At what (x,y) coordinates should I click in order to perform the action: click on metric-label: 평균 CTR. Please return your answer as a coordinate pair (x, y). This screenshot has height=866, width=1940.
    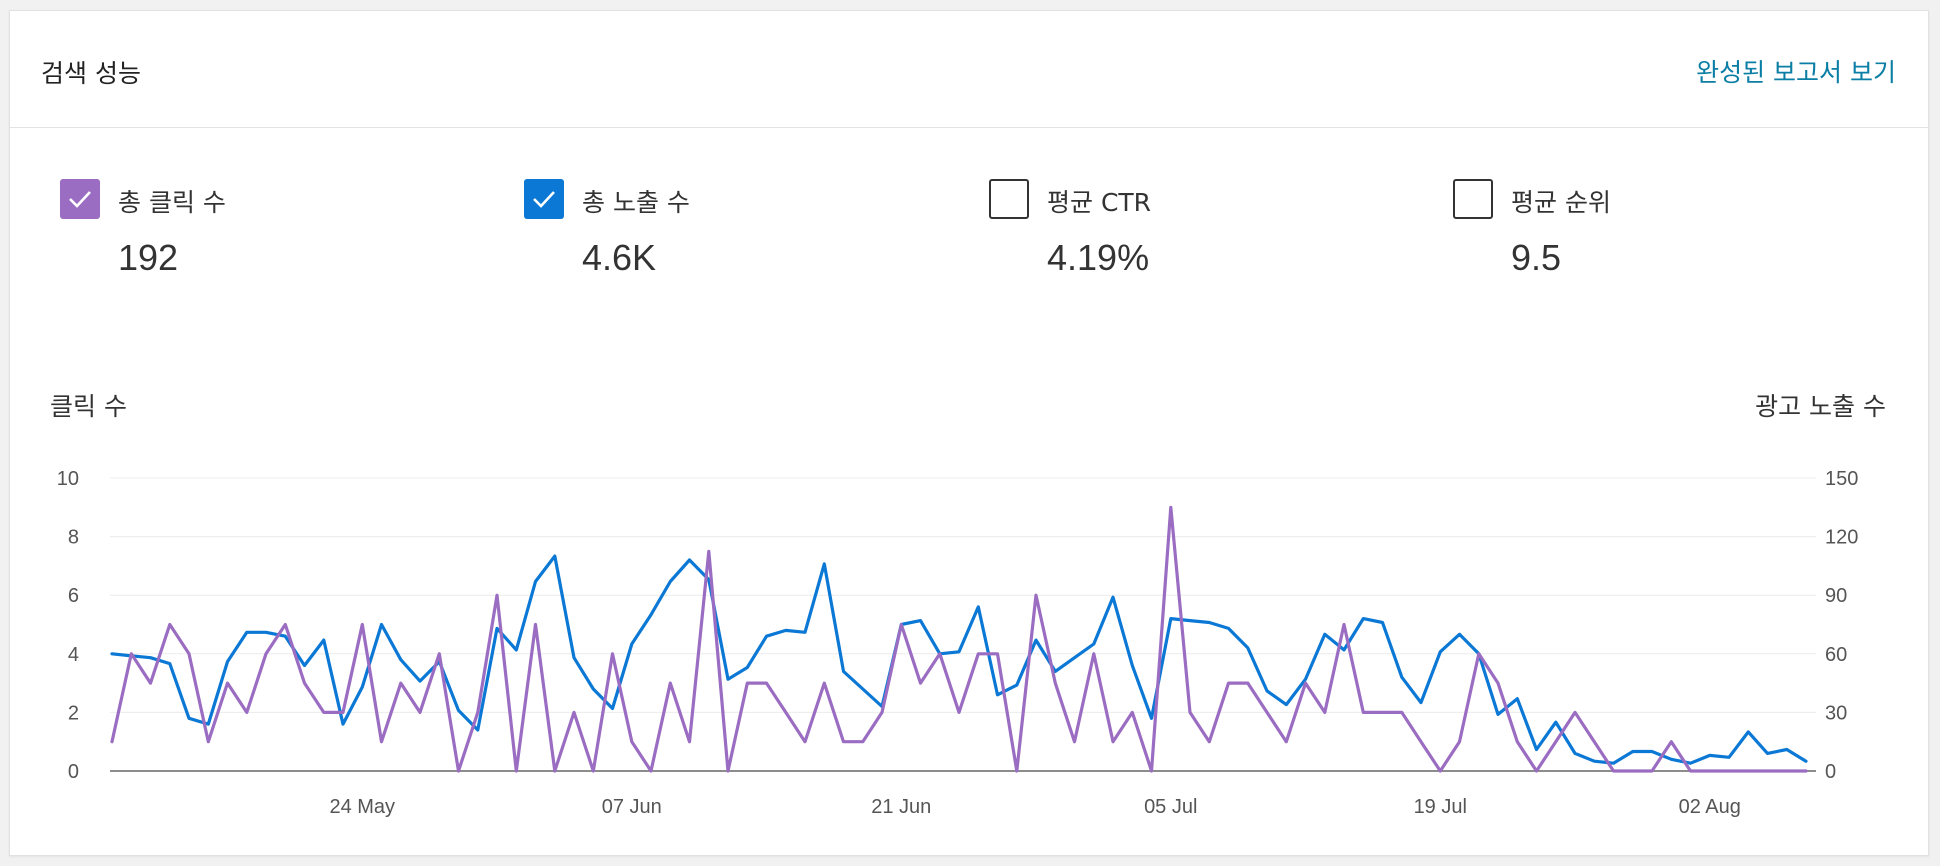
    Looking at the image, I should click on (1099, 202).